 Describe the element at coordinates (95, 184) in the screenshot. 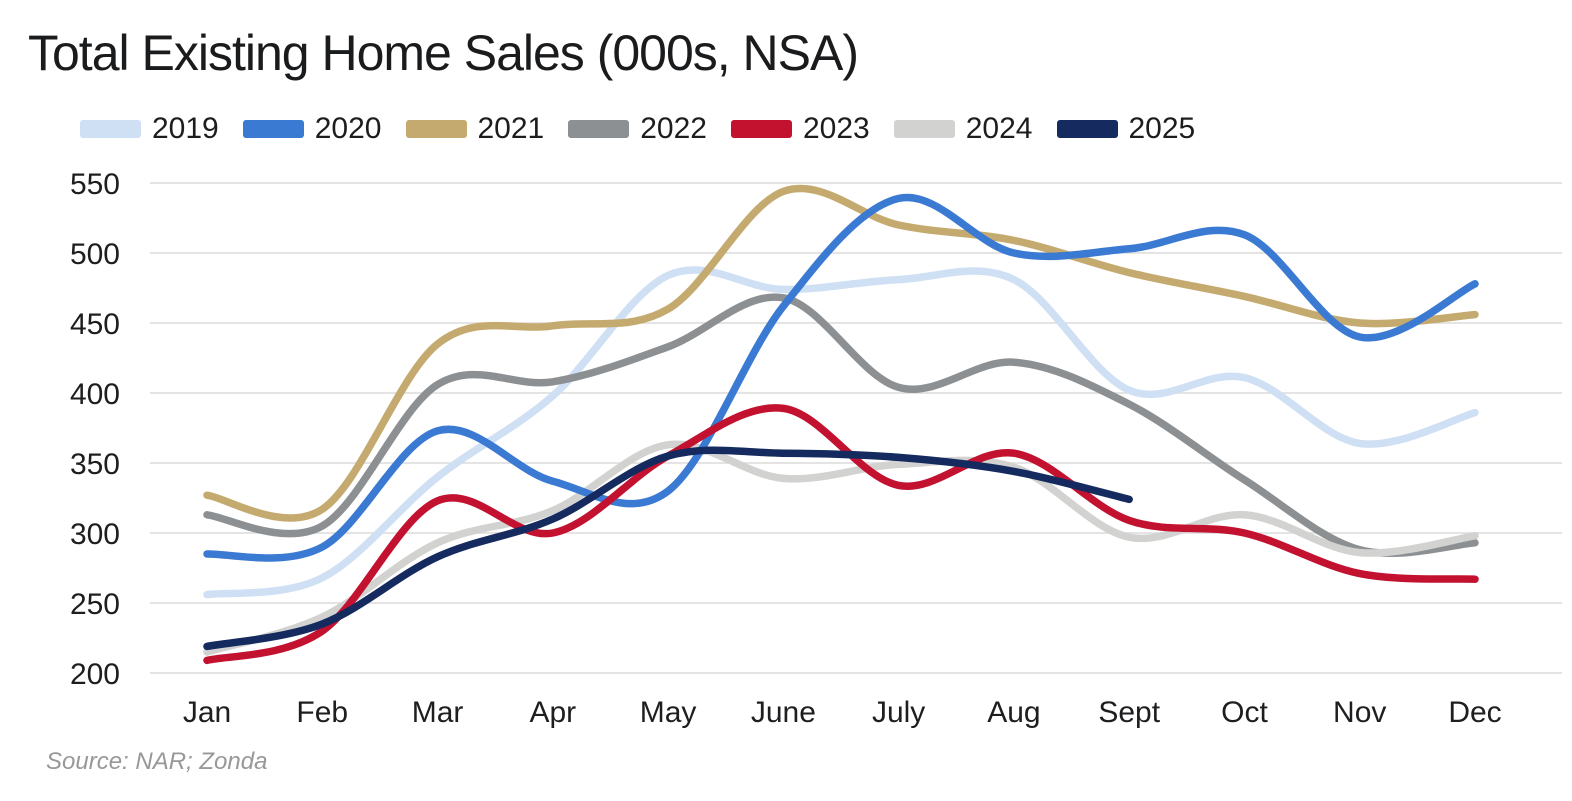

I see `y-axis-label: 550` at that location.